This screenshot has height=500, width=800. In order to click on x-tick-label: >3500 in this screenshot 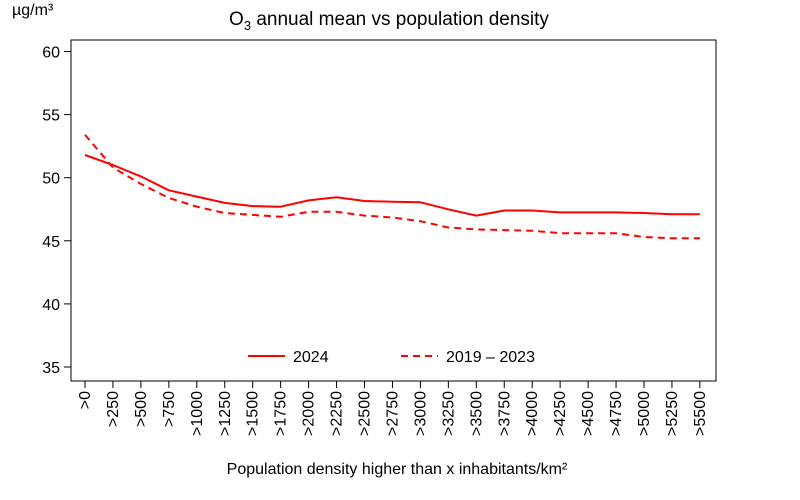, I will do `click(476, 413)`.